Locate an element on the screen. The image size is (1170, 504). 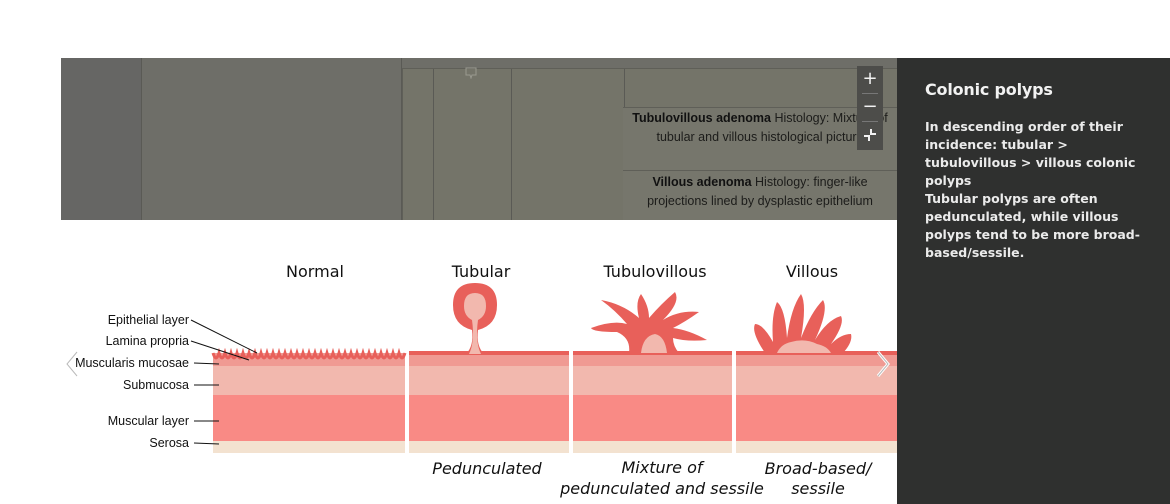
row-term: Villous adenoma is located at coordinates (702, 182).